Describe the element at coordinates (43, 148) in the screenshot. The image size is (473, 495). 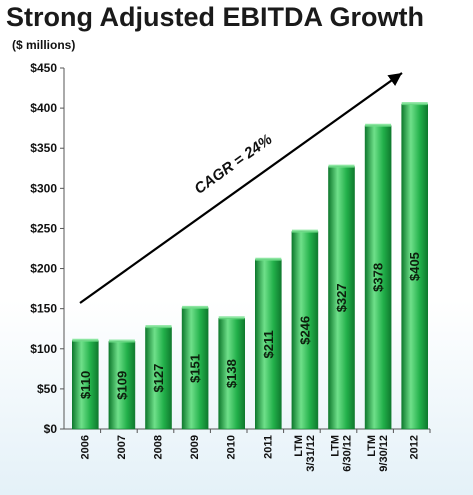
I see `y-tick-label: $350` at that location.